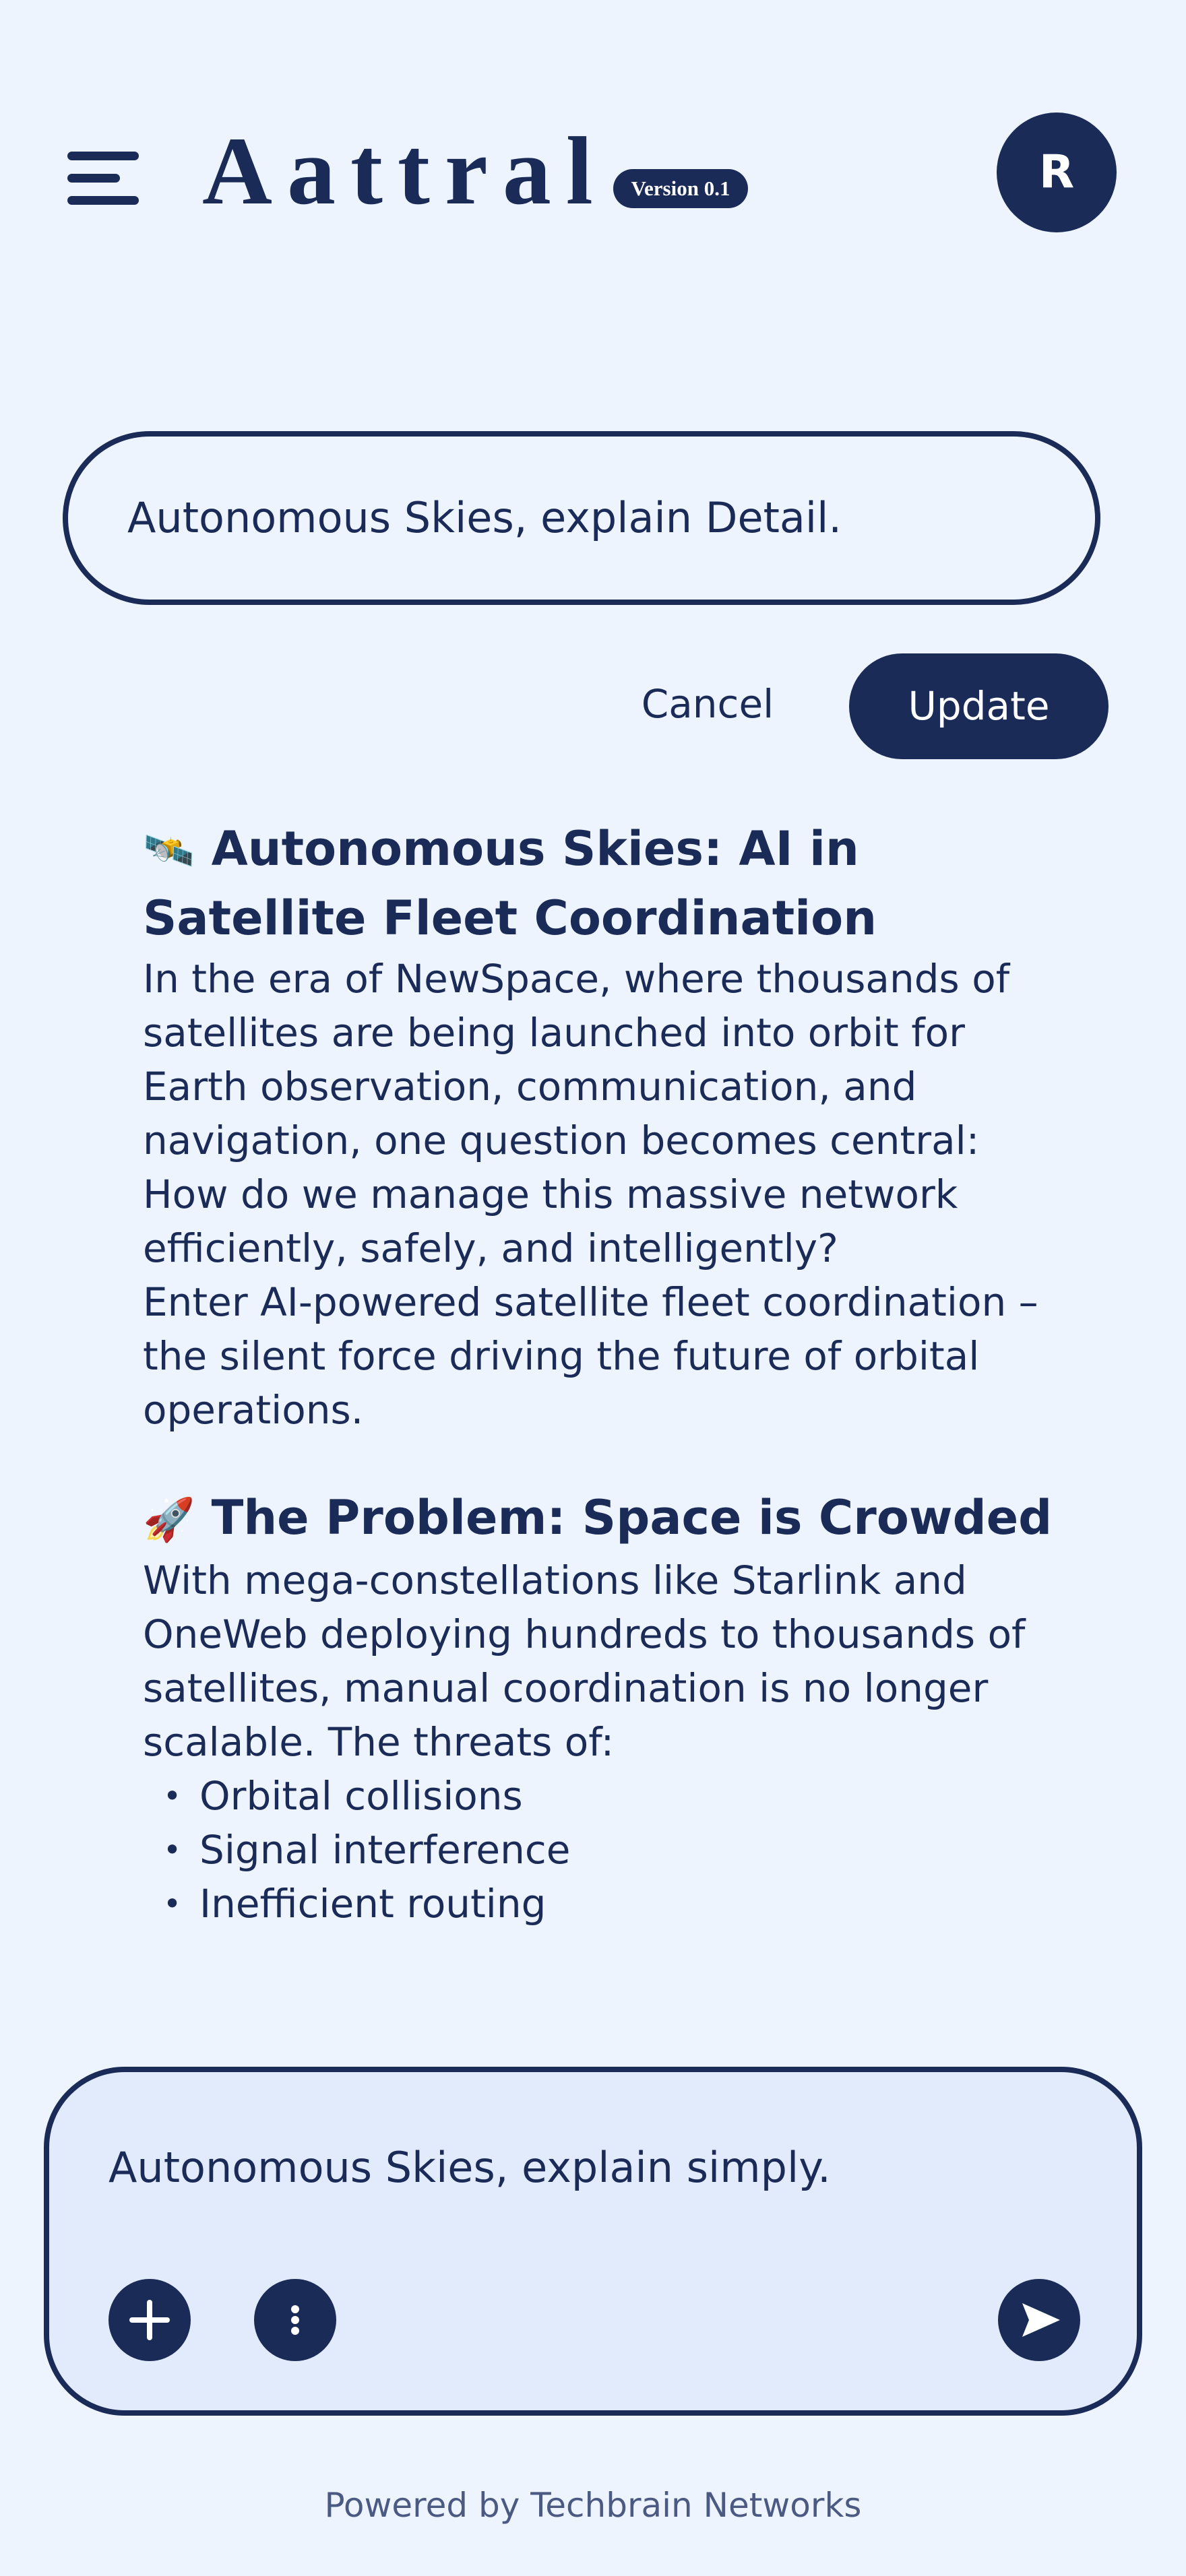 The image size is (1186, 2576). I want to click on list-item: • Signal interference, so click(601, 1850).